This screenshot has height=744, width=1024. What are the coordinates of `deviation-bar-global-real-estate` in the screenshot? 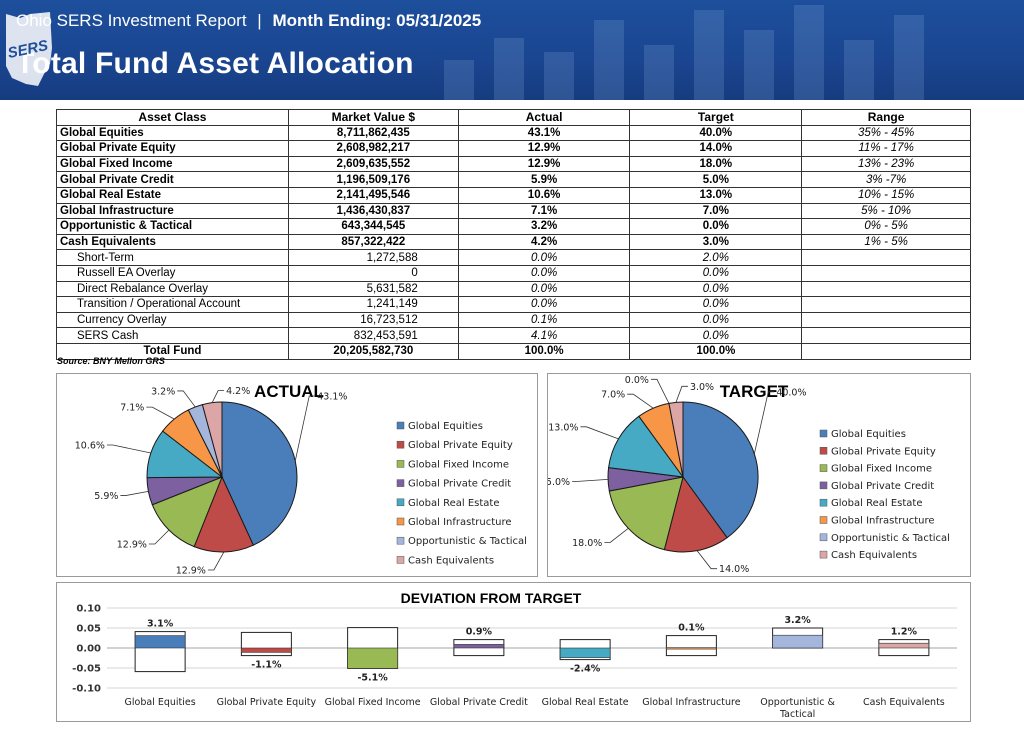 It's located at (585, 652).